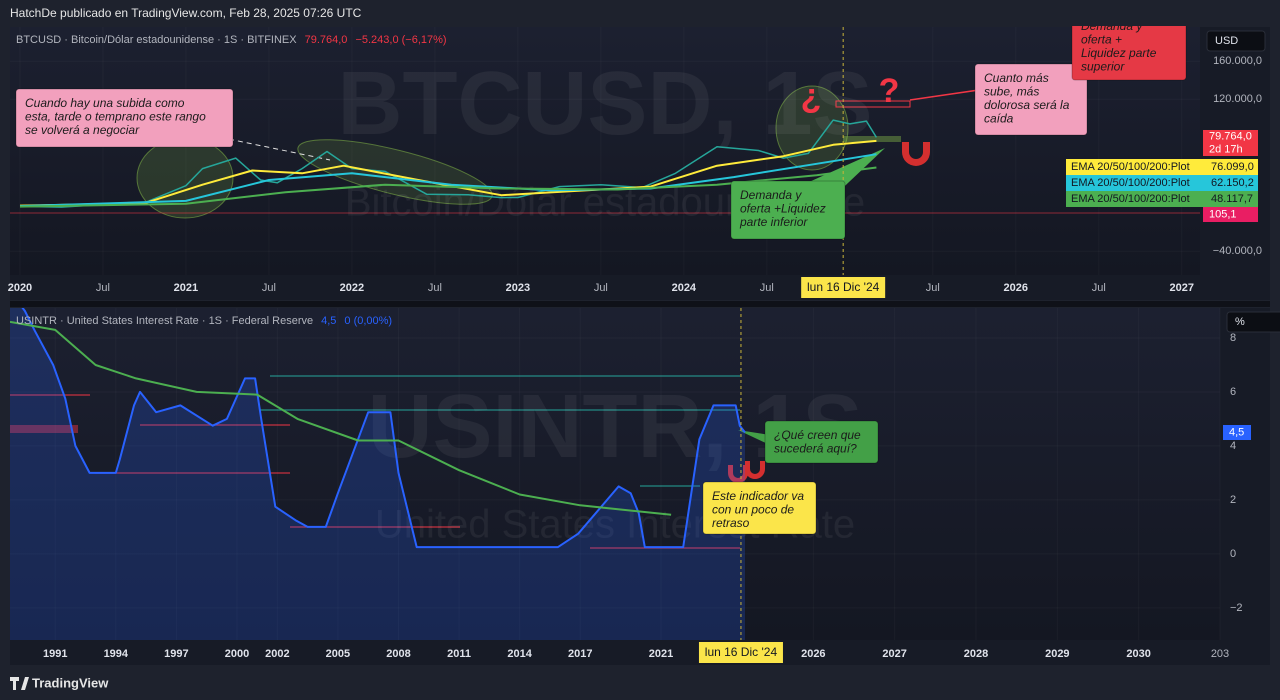 This screenshot has width=1280, height=700. I want to click on drawing-band, so click(44, 429).